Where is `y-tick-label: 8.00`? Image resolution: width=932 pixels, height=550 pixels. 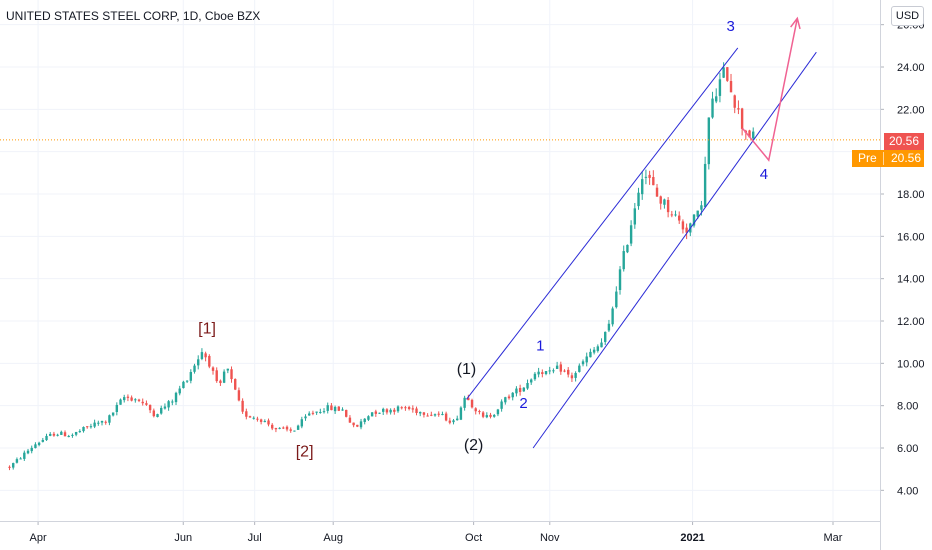 y-tick-label: 8.00 is located at coordinates (907, 407).